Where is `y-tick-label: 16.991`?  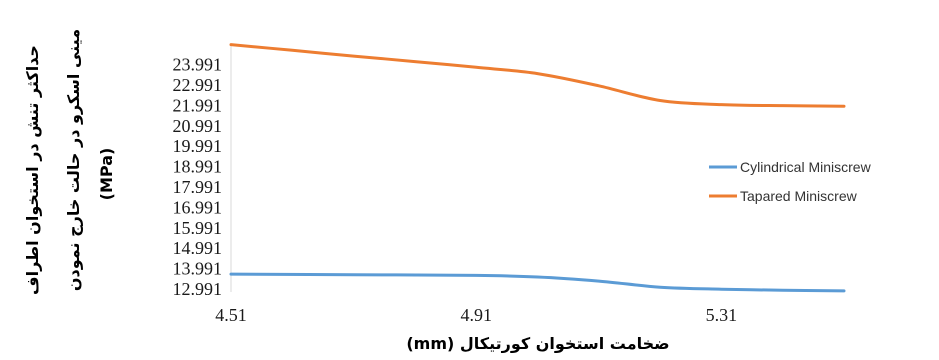 y-tick-label: 16.991 is located at coordinates (198, 207).